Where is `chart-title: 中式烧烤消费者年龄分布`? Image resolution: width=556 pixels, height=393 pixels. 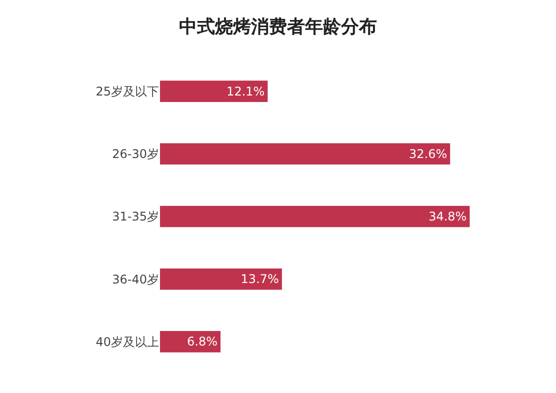 chart-title: 中式烧烤消费者年龄分布 is located at coordinates (278, 27).